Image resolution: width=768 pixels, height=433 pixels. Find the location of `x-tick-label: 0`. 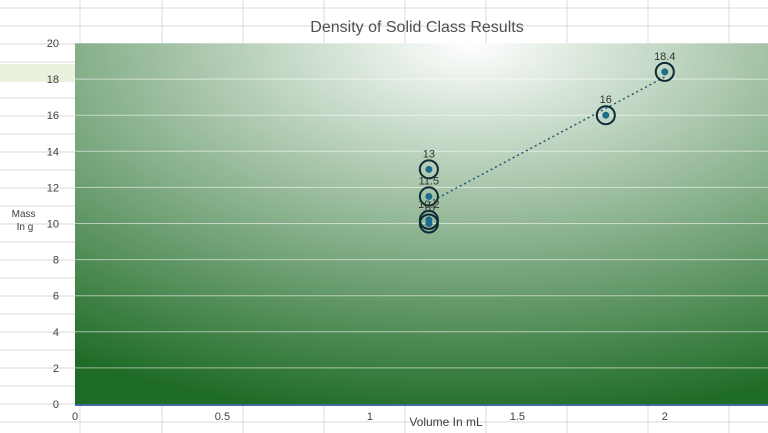

x-tick-label: 0 is located at coordinates (75, 417).